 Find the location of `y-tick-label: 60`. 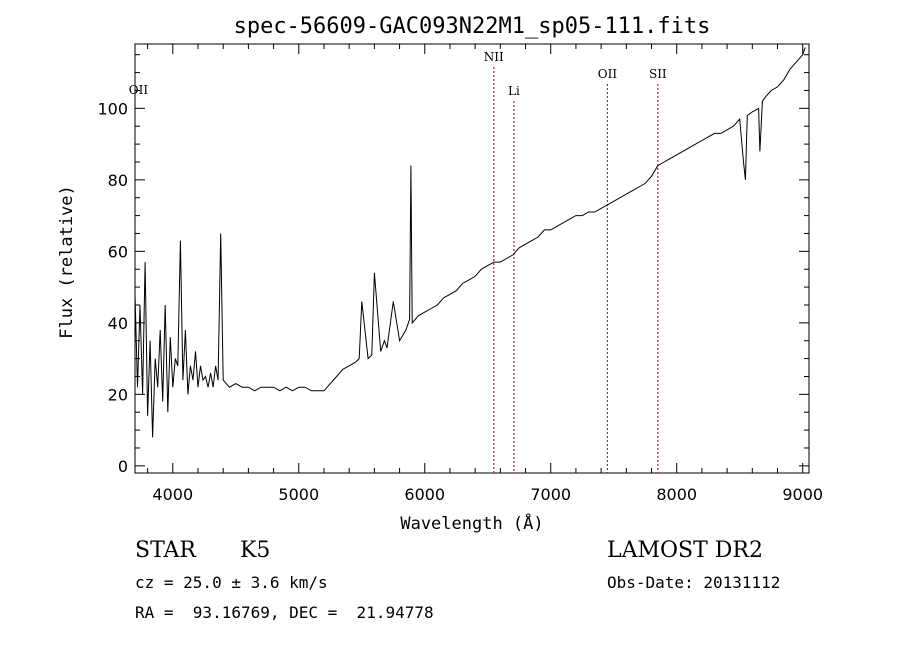

y-tick-label: 60 is located at coordinates (118, 251).